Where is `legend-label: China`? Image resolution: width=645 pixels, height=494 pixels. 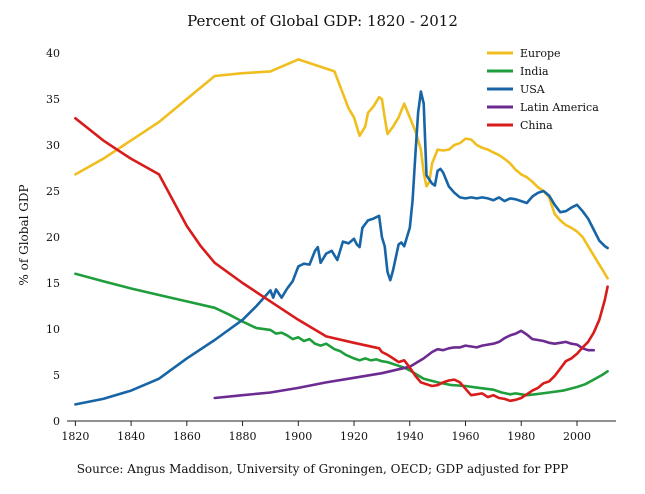 legend-label: China is located at coordinates (536, 125).